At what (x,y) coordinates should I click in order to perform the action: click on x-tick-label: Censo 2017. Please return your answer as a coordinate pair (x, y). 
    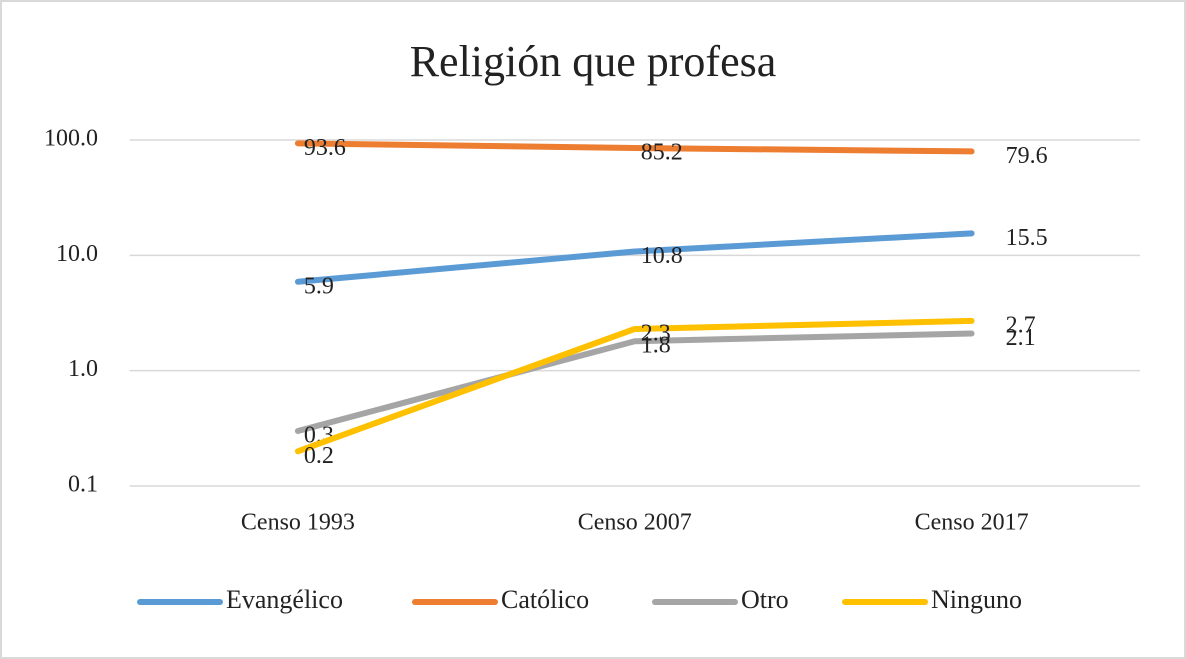
    Looking at the image, I should click on (972, 523).